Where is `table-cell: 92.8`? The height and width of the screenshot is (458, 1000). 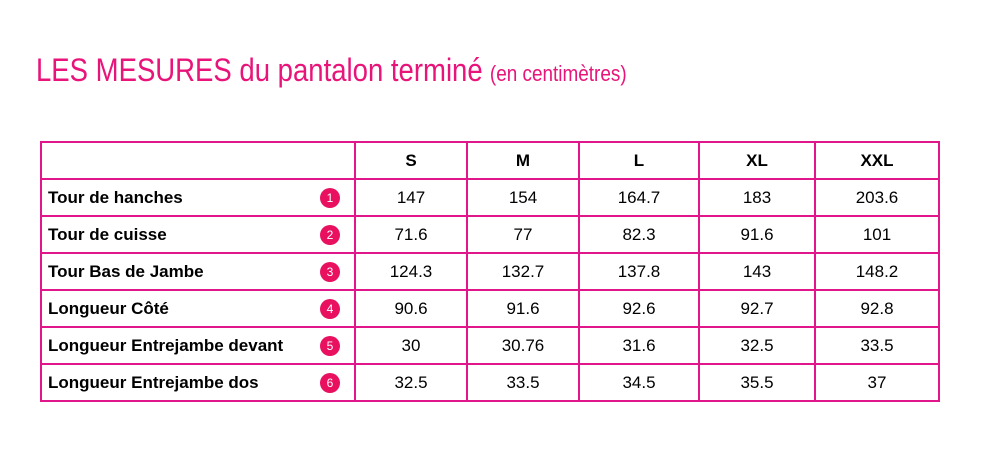 table-cell: 92.8 is located at coordinates (877, 308).